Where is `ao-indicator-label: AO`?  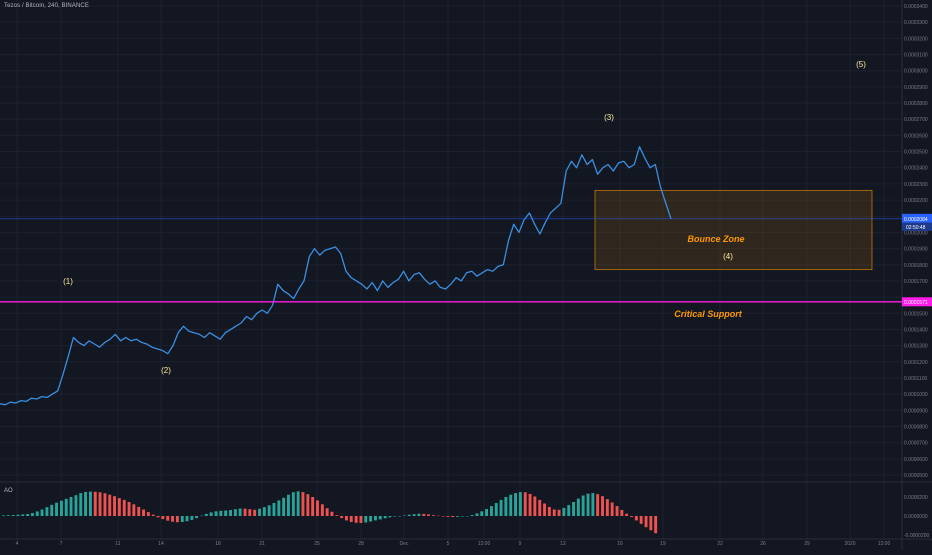
ao-indicator-label: AO is located at coordinates (8, 491).